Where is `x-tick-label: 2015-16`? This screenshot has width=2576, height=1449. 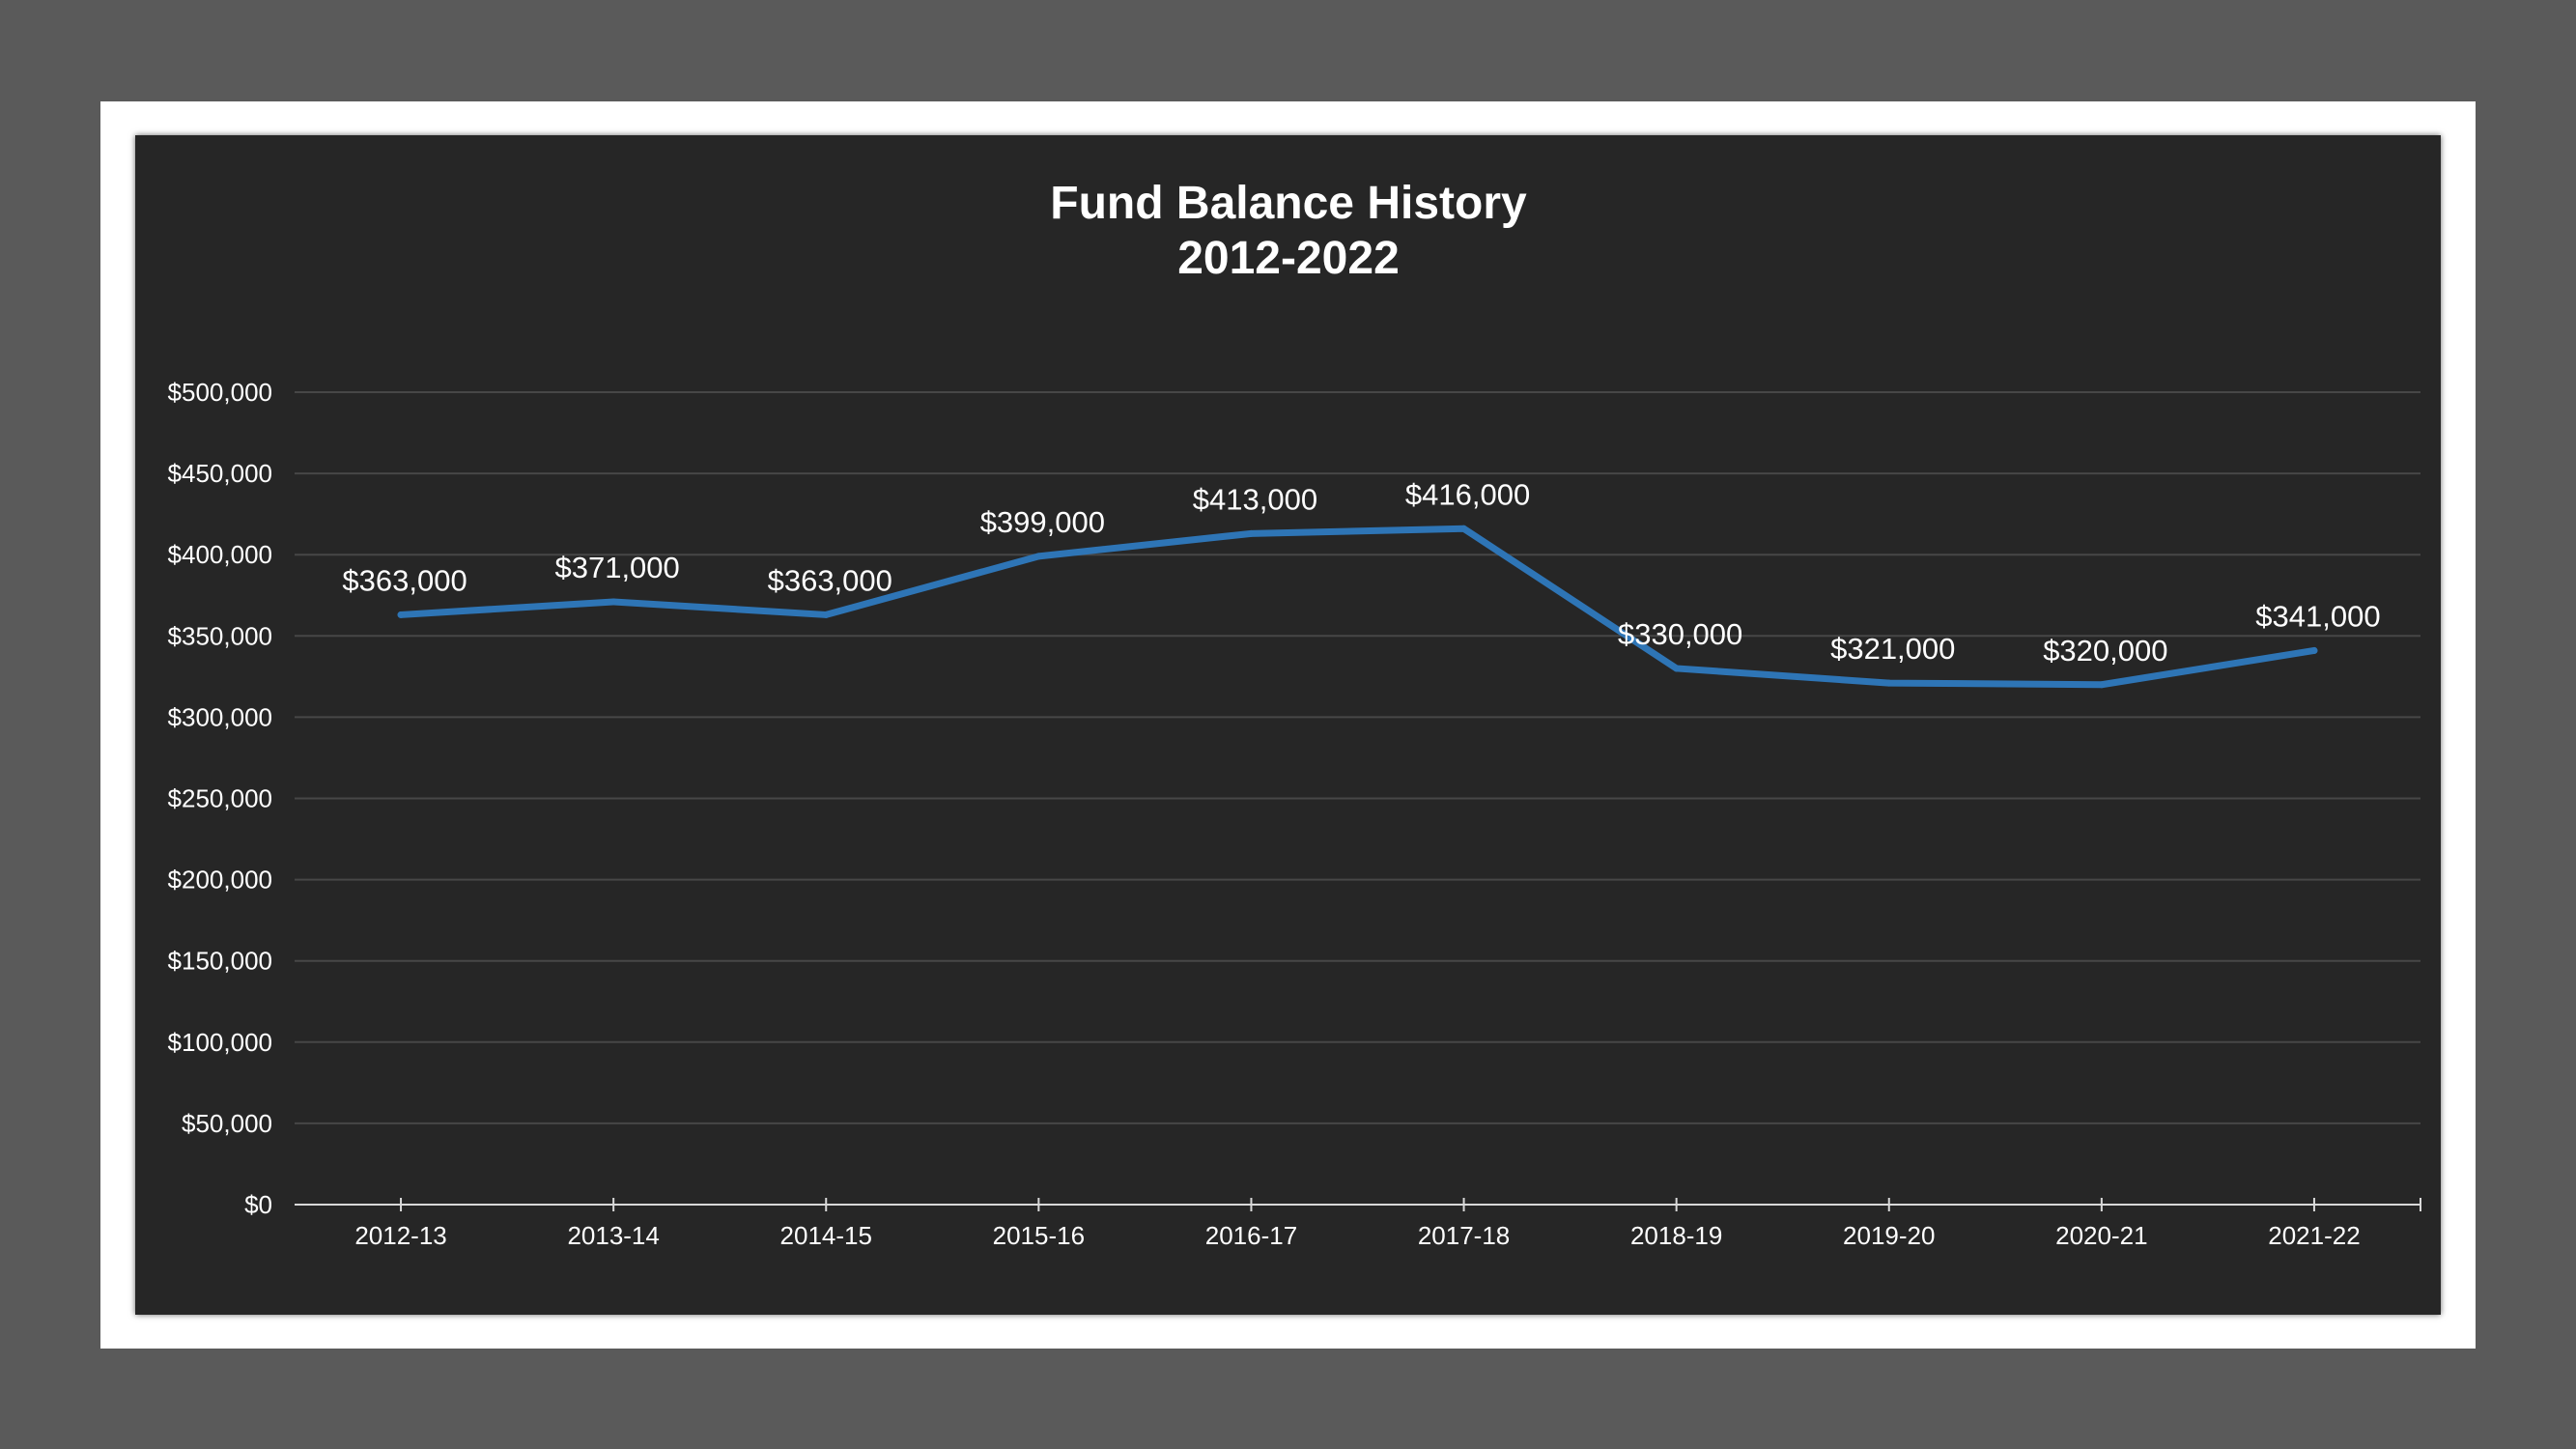 x-tick-label: 2015-16 is located at coordinates (1039, 1235).